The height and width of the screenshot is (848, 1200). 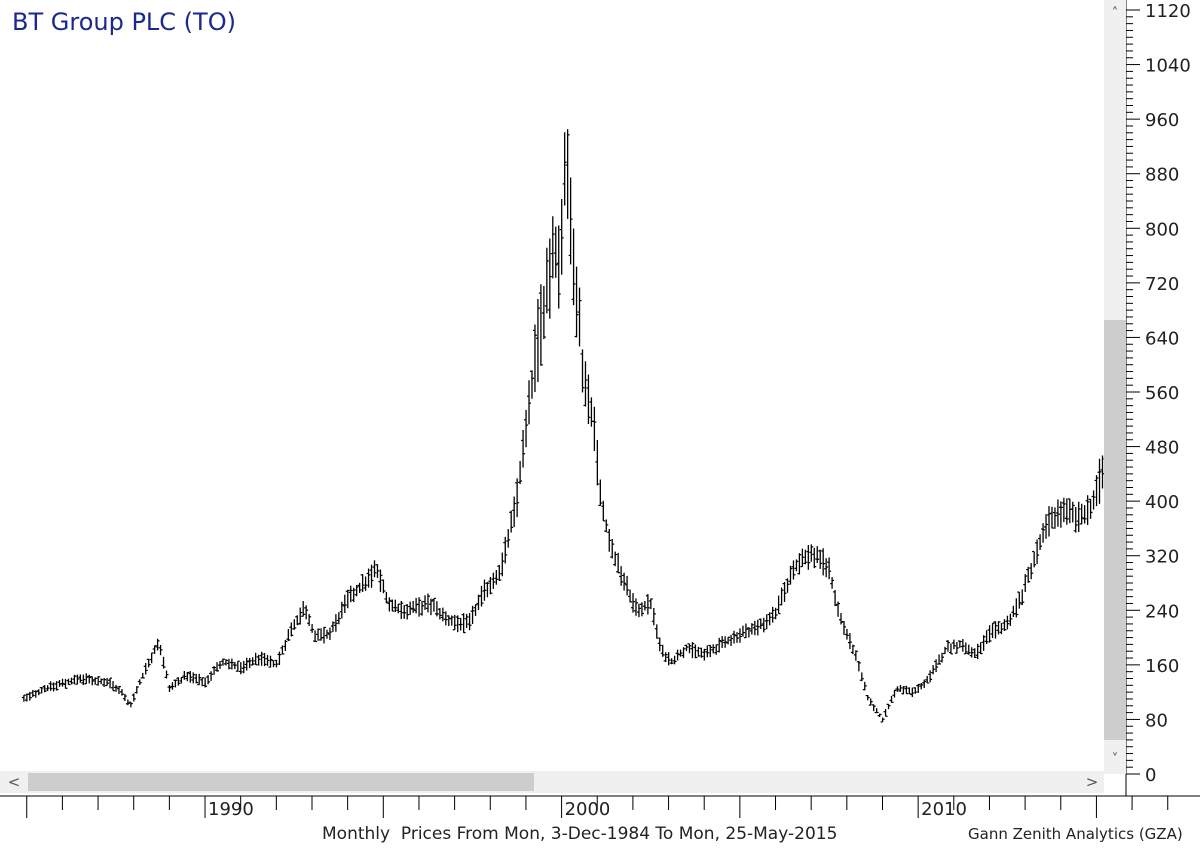 I want to click on scroll-up-arrow-icon: ˄, so click(x=1115, y=13).